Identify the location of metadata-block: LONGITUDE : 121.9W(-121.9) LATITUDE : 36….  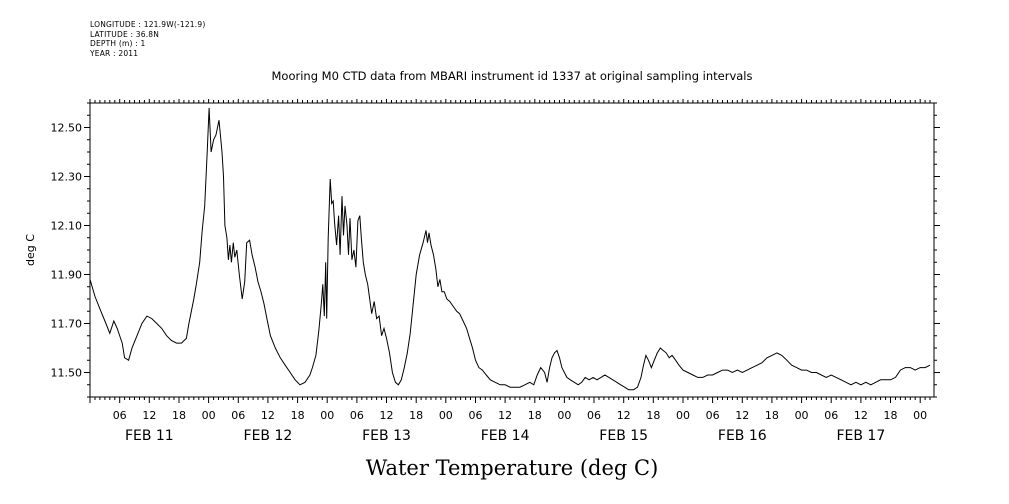
(147, 39).